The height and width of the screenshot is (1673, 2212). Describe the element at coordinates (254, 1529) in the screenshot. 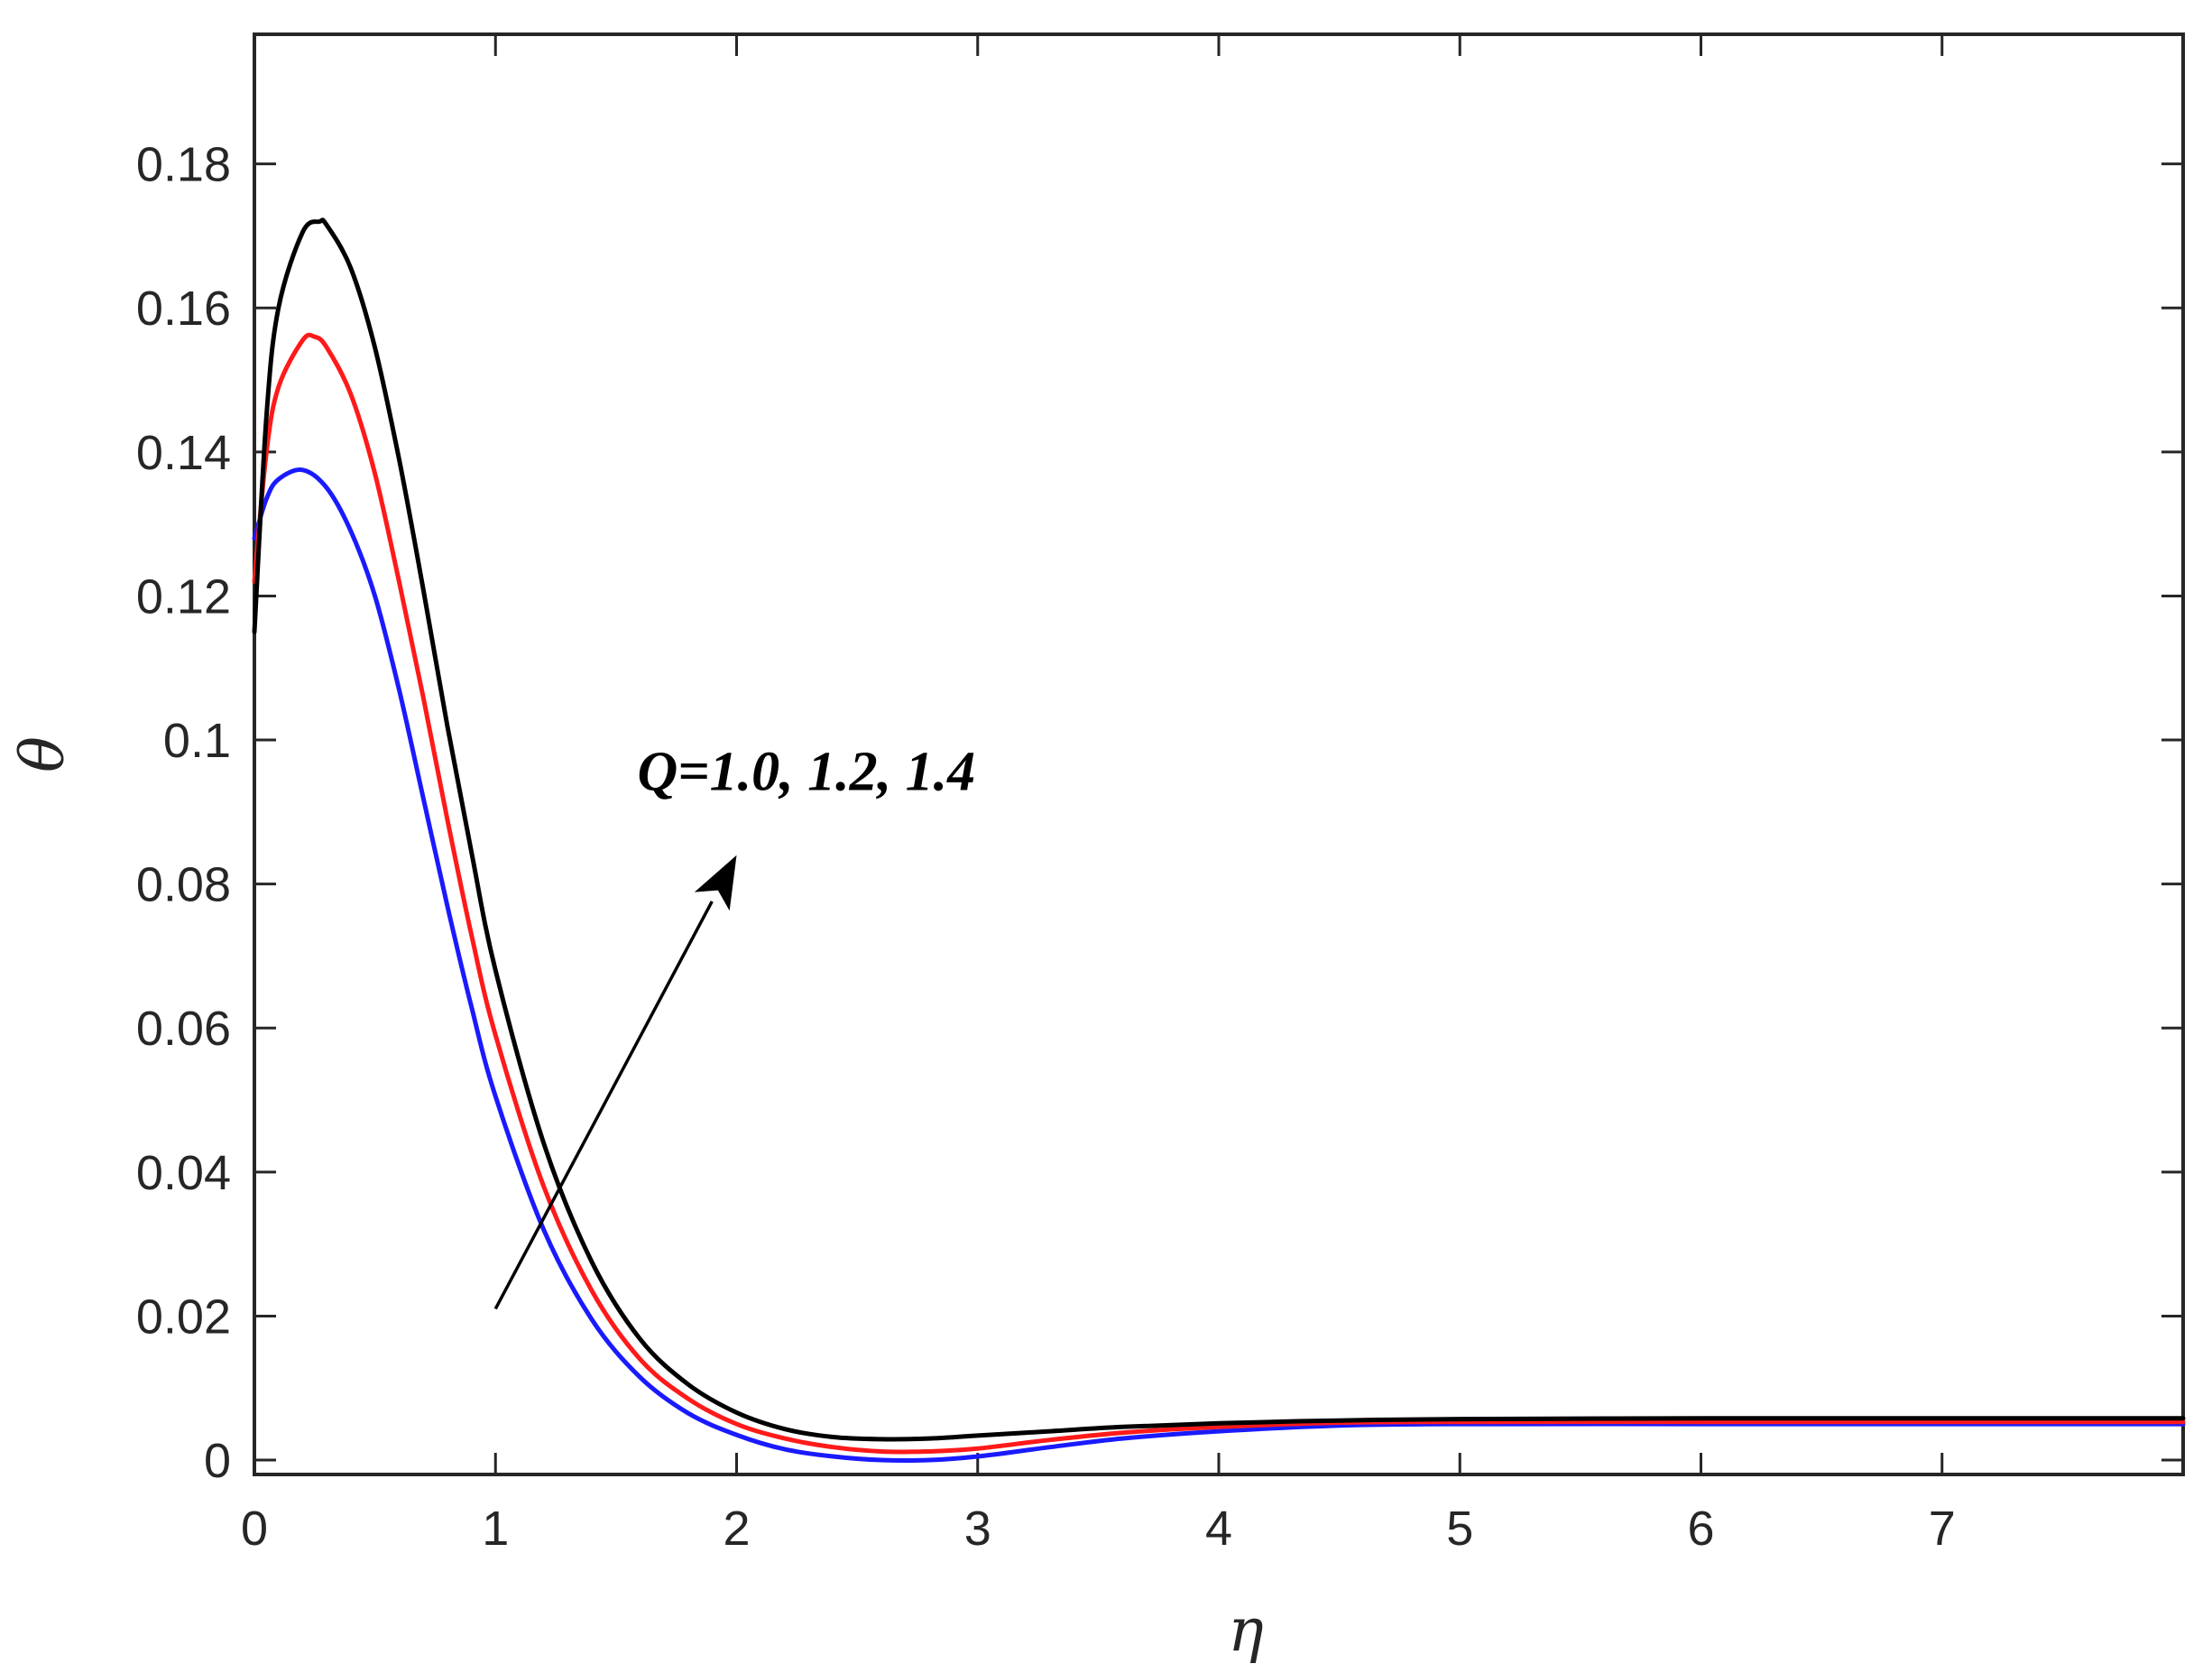

I see `x-tick-label: 0` at that location.